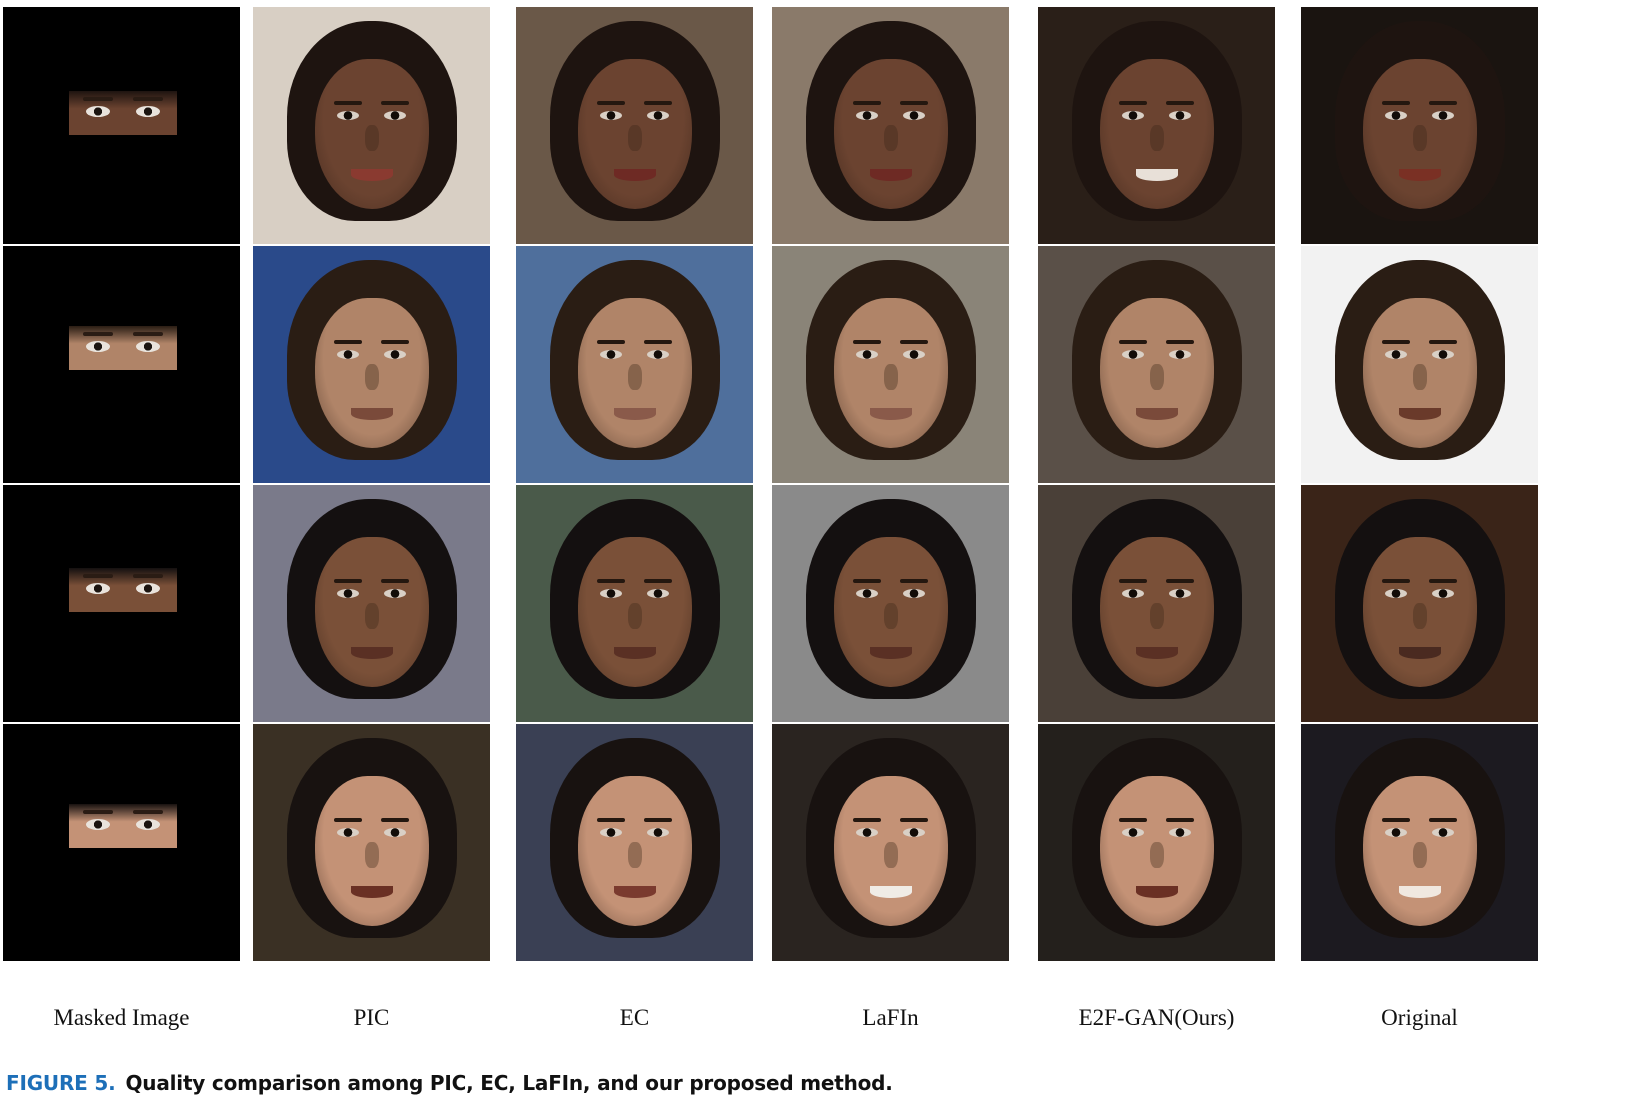 This screenshot has height=1095, width=1636. I want to click on column-label: Masked Image, so click(121, 1017).